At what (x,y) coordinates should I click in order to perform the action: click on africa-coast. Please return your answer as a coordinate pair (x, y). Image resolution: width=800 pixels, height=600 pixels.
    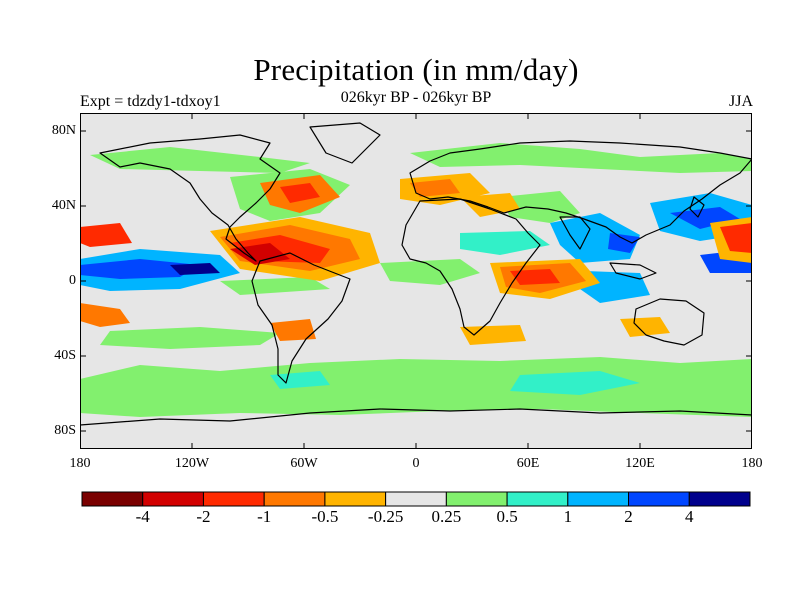
    Looking at the image, I should click on (471, 267).